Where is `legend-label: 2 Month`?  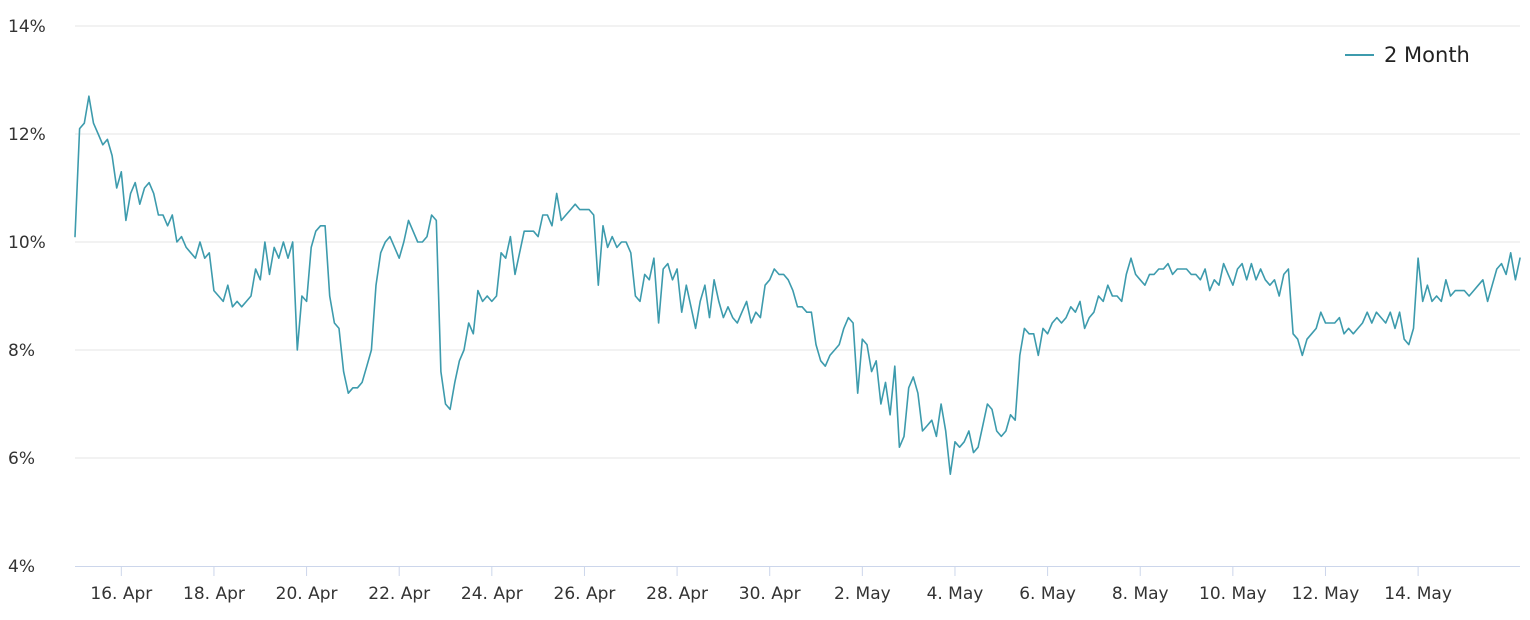
legend-label: 2 Month is located at coordinates (1427, 55).